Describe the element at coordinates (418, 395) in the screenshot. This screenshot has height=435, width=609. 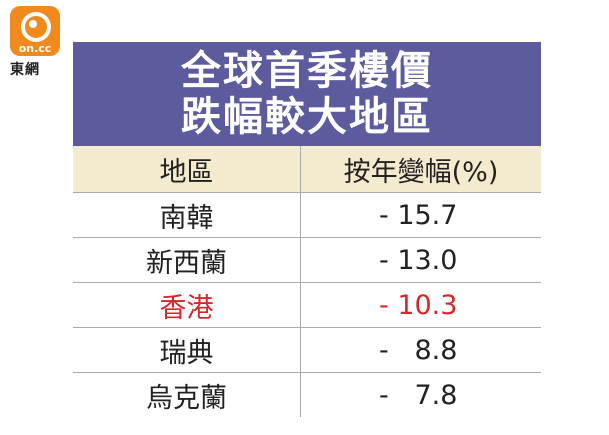
I see `change-cell: - 7.8` at that location.